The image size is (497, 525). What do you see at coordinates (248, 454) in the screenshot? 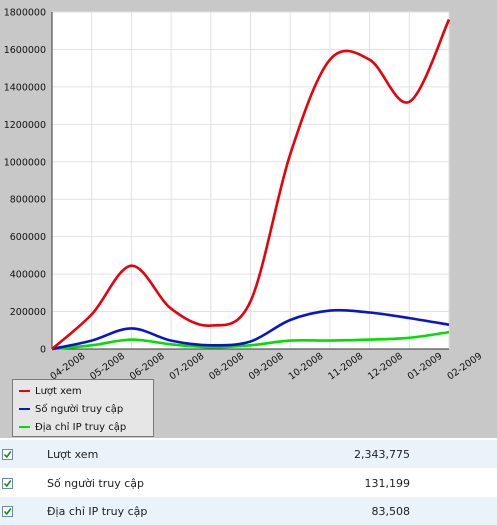
I see `stat-row-views: Lượt xem 2,343,775` at bounding box center [248, 454].